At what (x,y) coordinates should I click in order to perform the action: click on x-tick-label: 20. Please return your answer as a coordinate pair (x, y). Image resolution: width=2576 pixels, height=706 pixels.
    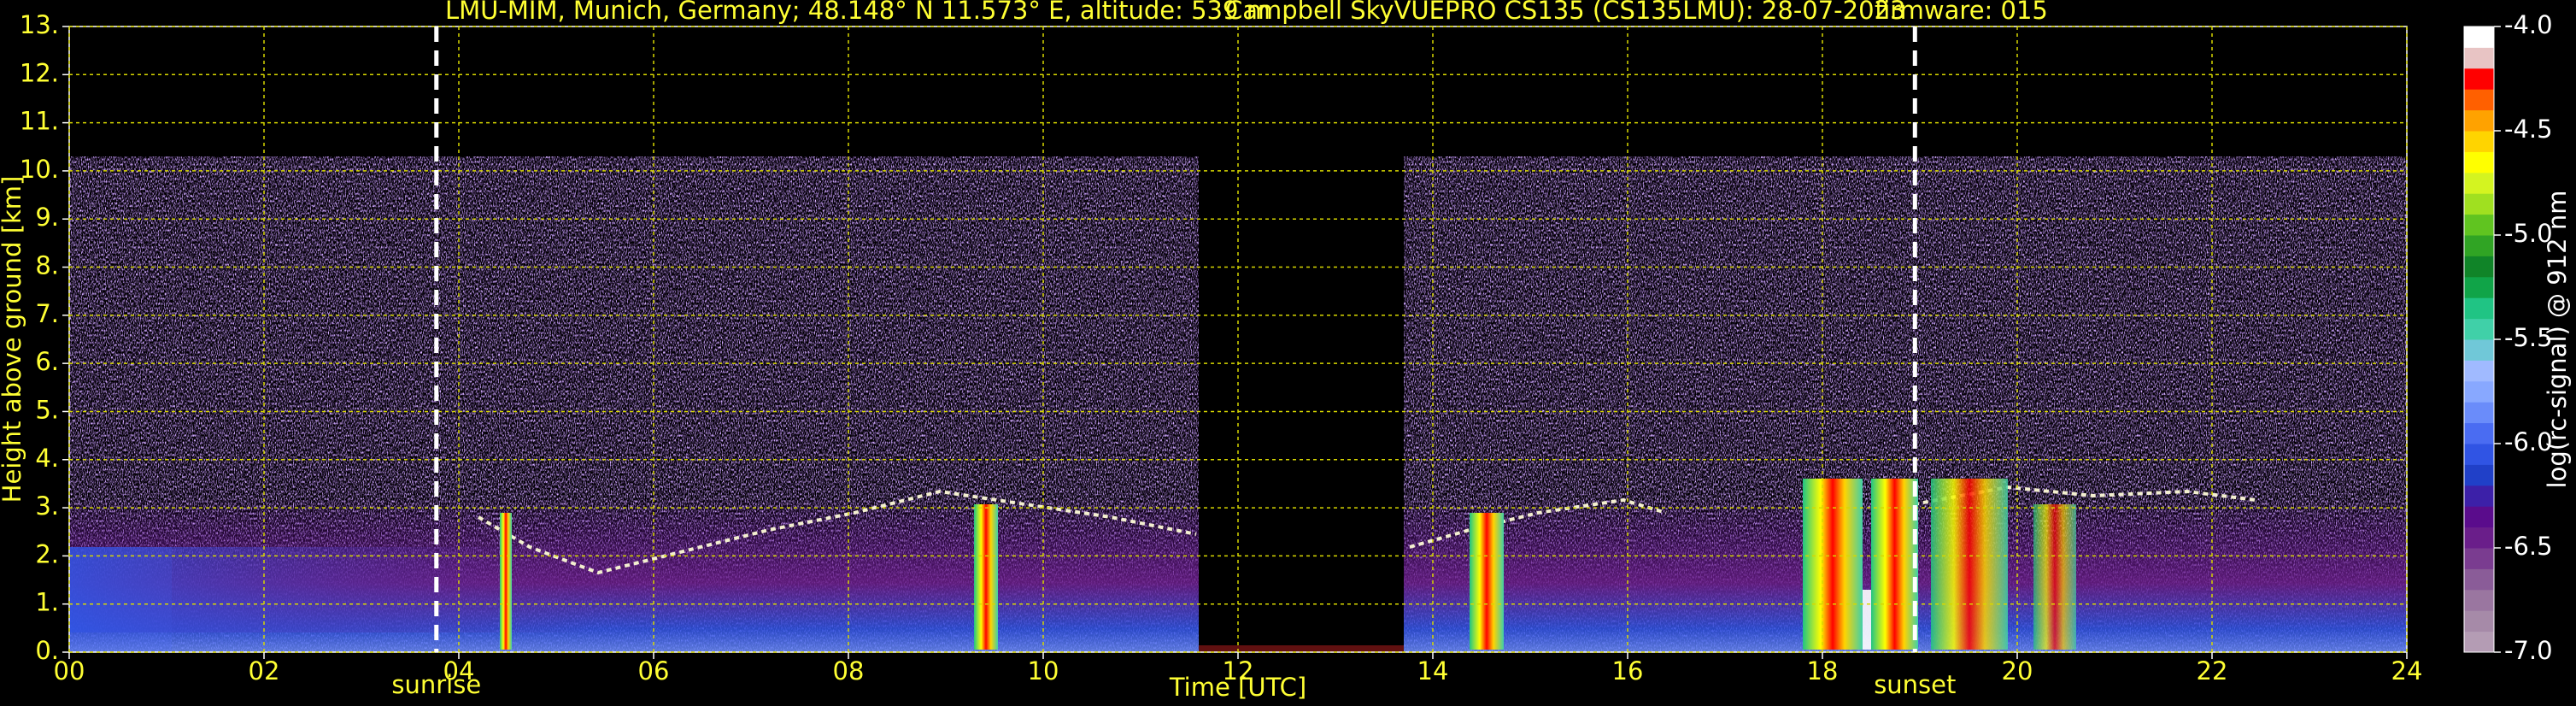
    Looking at the image, I should click on (2017, 670).